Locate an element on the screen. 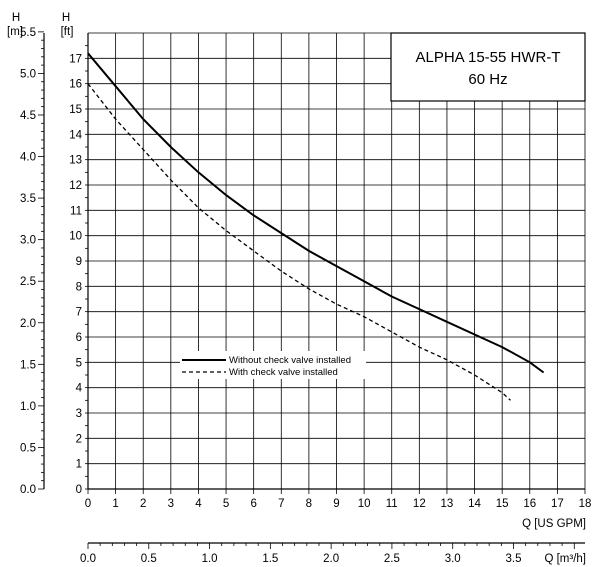 The image size is (592, 567). y-tick-label-ft: 10 is located at coordinates (75, 237).